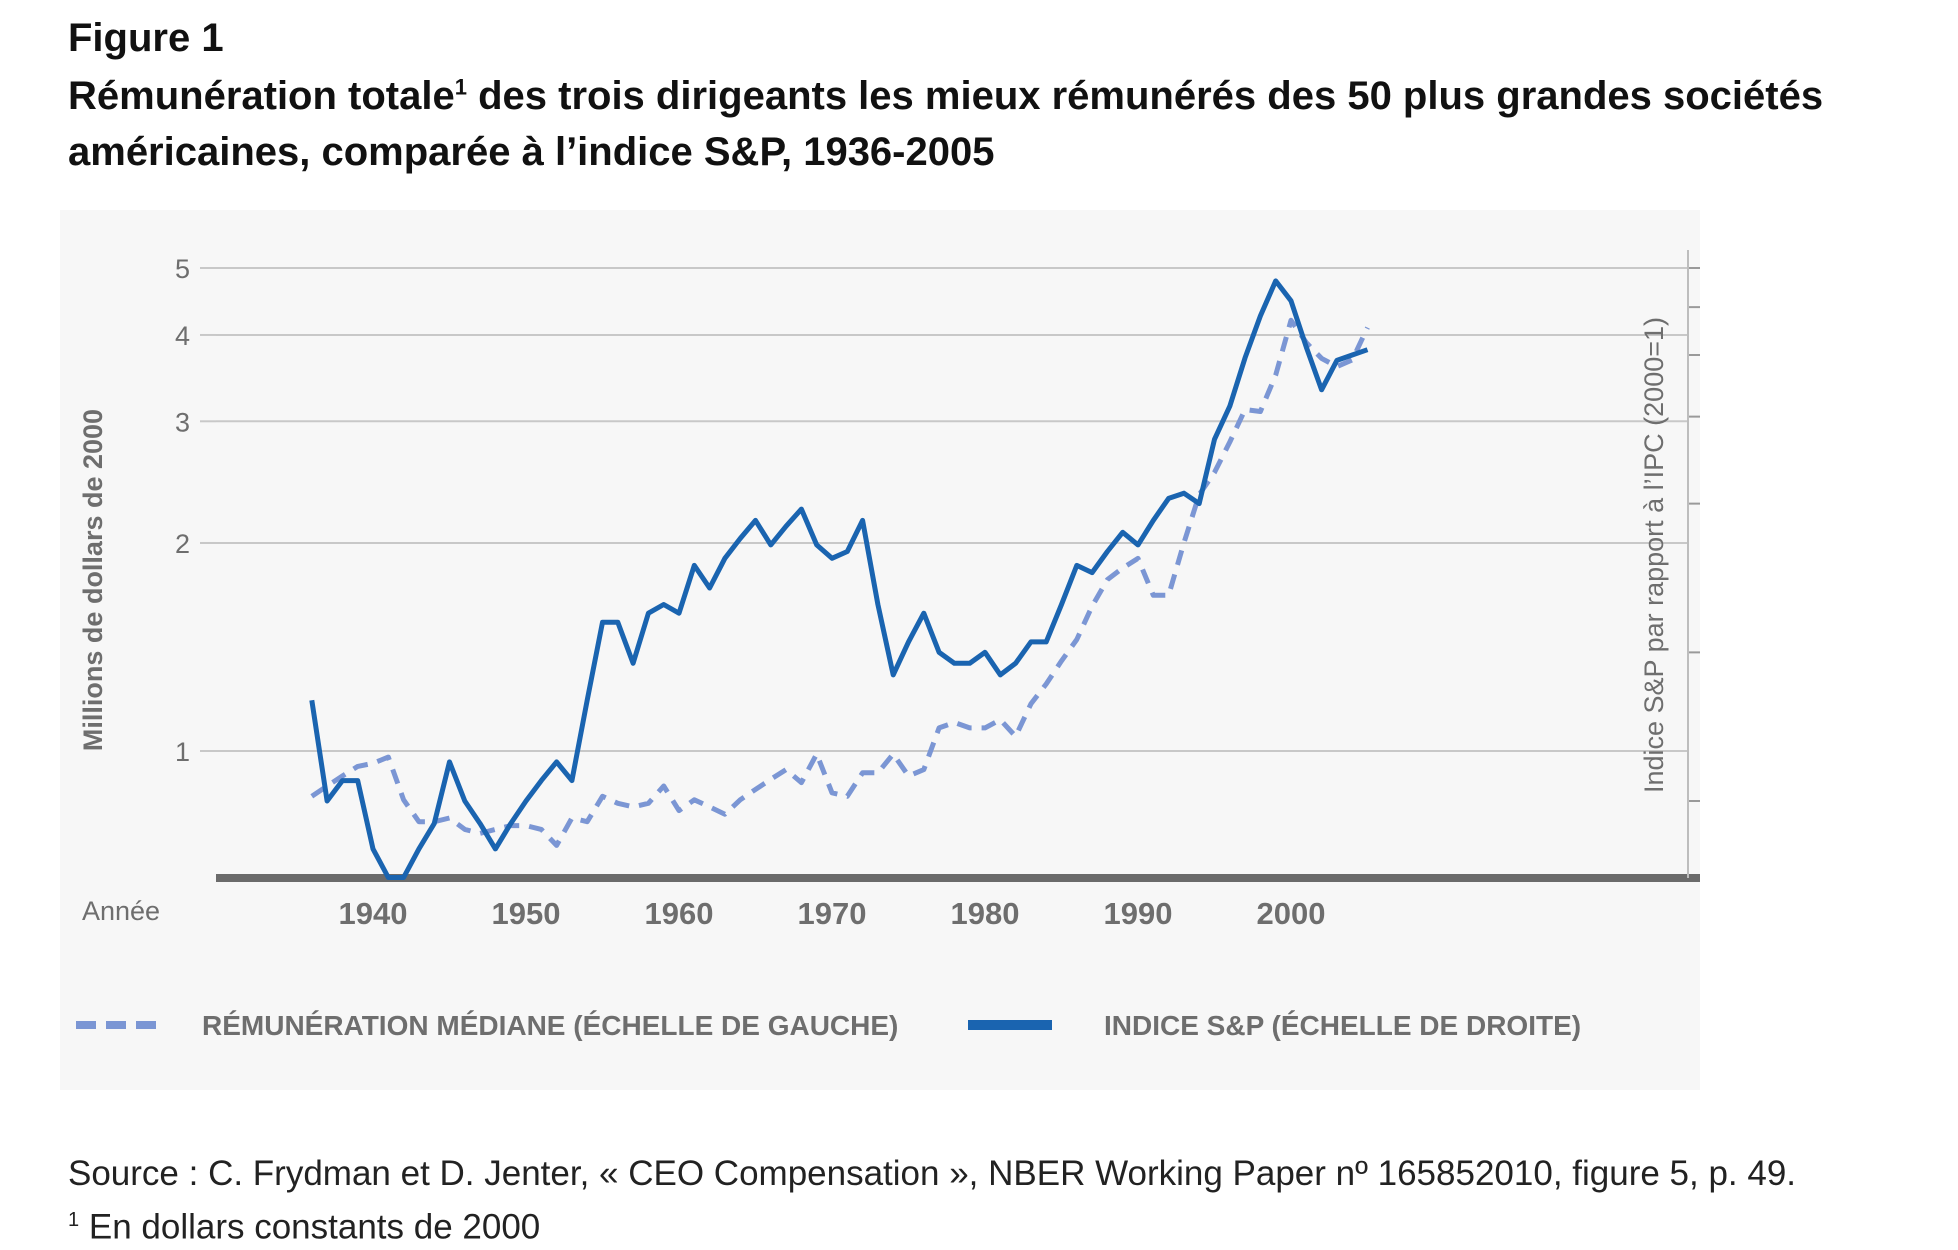 Image resolution: width=1958 pixels, height=1250 pixels. Describe the element at coordinates (1138, 913) in the screenshot. I see `x-tick-label-1990: 1990` at that location.